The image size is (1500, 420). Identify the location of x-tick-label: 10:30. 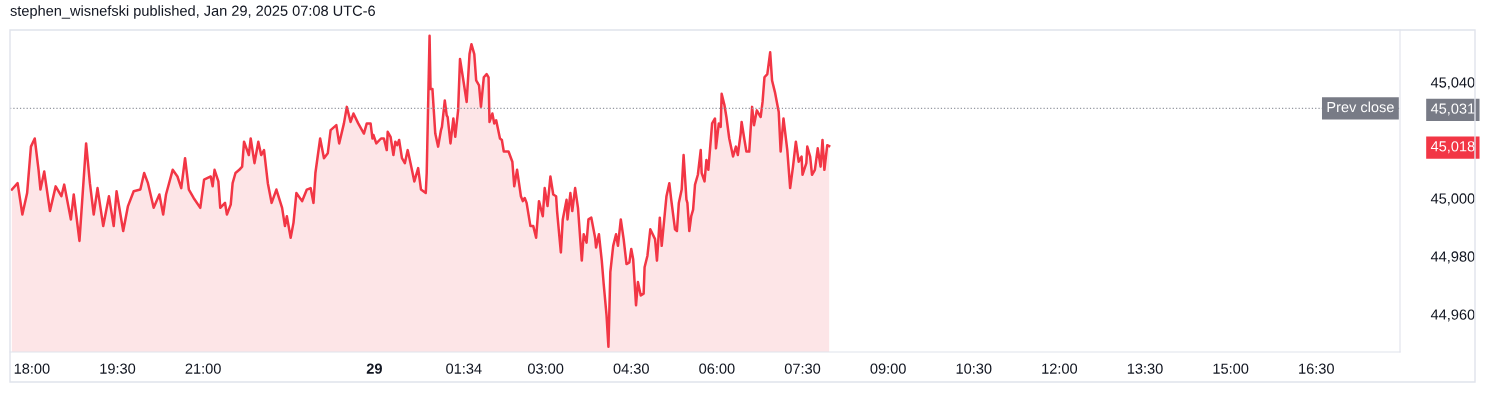
(974, 368).